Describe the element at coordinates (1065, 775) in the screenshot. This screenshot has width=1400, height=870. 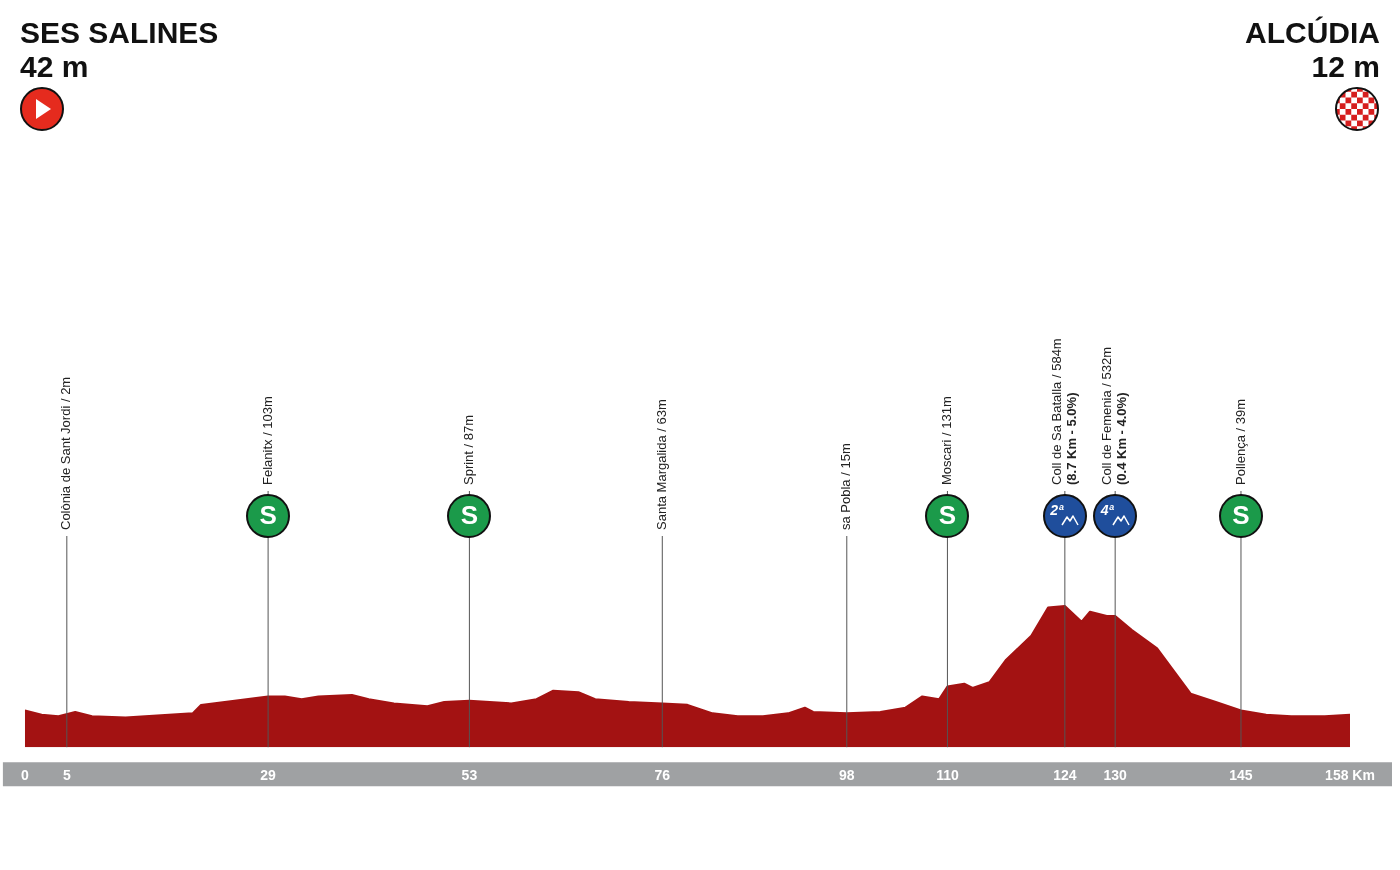
I see `x-tick-label: 124` at that location.